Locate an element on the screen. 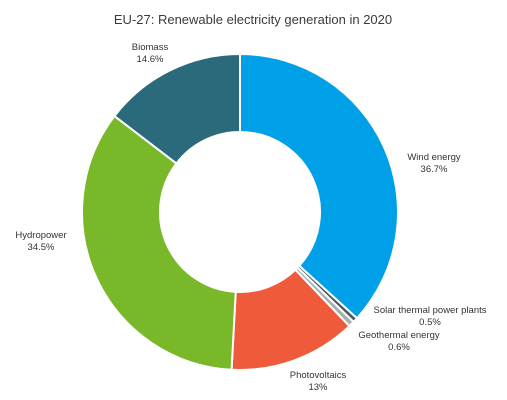 Image resolution: width=507 pixels, height=400 pixels. slice-value-hydropower: 34.5% is located at coordinates (41, 247).